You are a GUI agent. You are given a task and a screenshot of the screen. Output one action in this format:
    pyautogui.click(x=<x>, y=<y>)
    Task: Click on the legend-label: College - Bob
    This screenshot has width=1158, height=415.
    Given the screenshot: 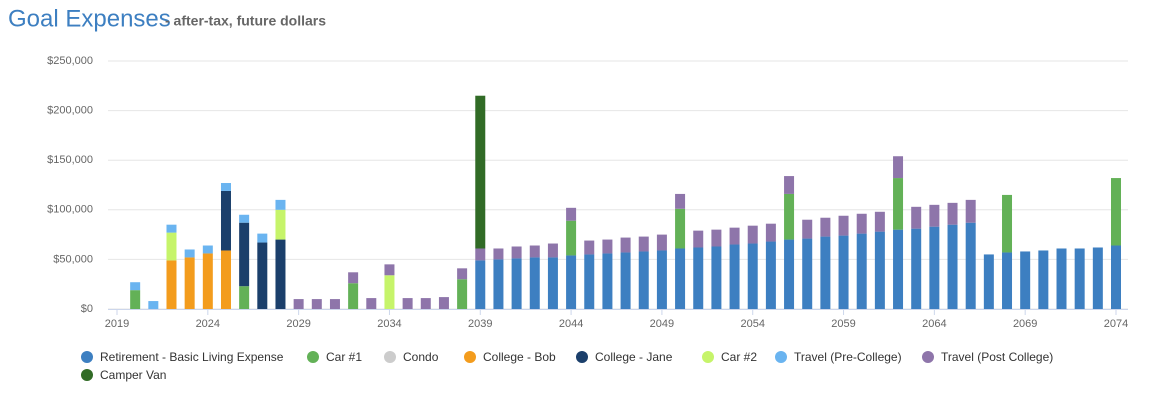 What is the action you would take?
    pyautogui.click(x=519, y=357)
    